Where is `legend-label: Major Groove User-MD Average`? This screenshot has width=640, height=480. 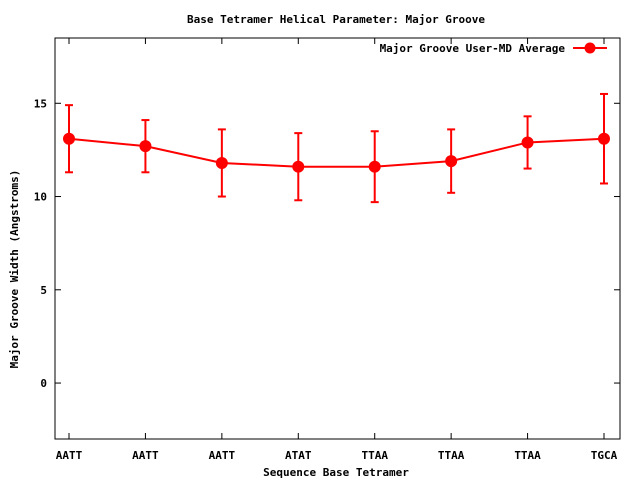
legend-label: Major Groove User-MD Average is located at coordinates (473, 48).